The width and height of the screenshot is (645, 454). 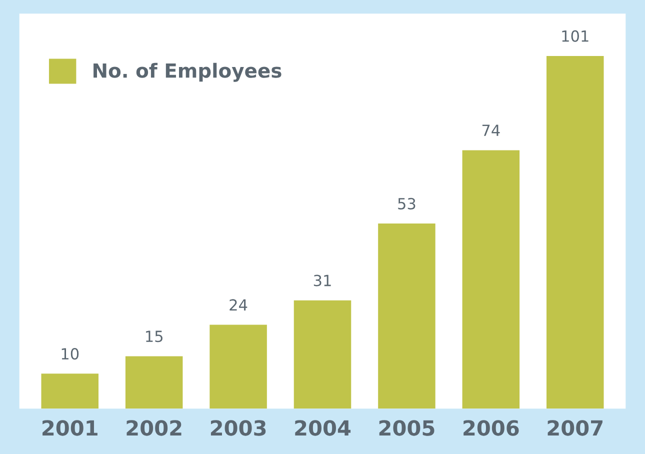 I want to click on x-tick-label: 2006, so click(x=491, y=428).